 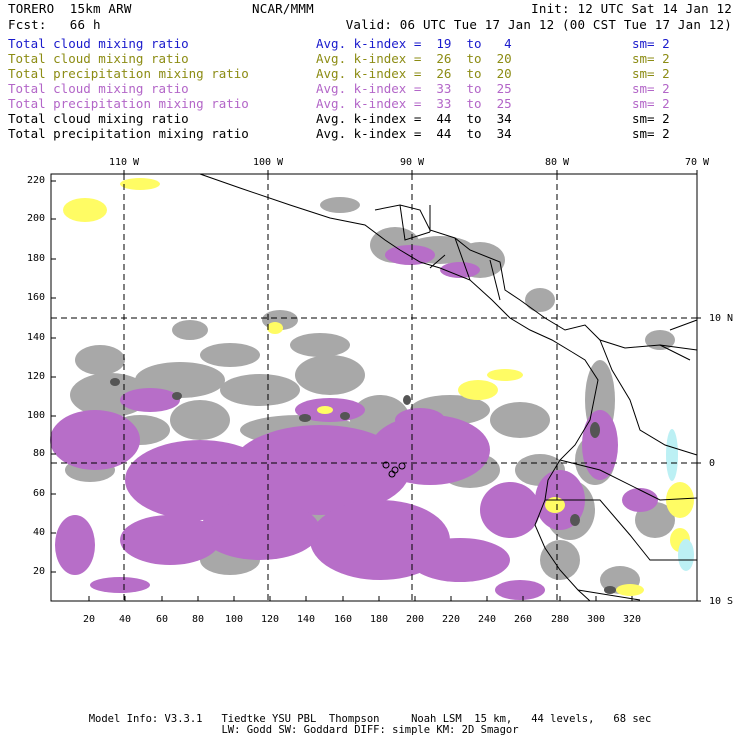 I want to click on interior-borders, so click(x=621, y=530).